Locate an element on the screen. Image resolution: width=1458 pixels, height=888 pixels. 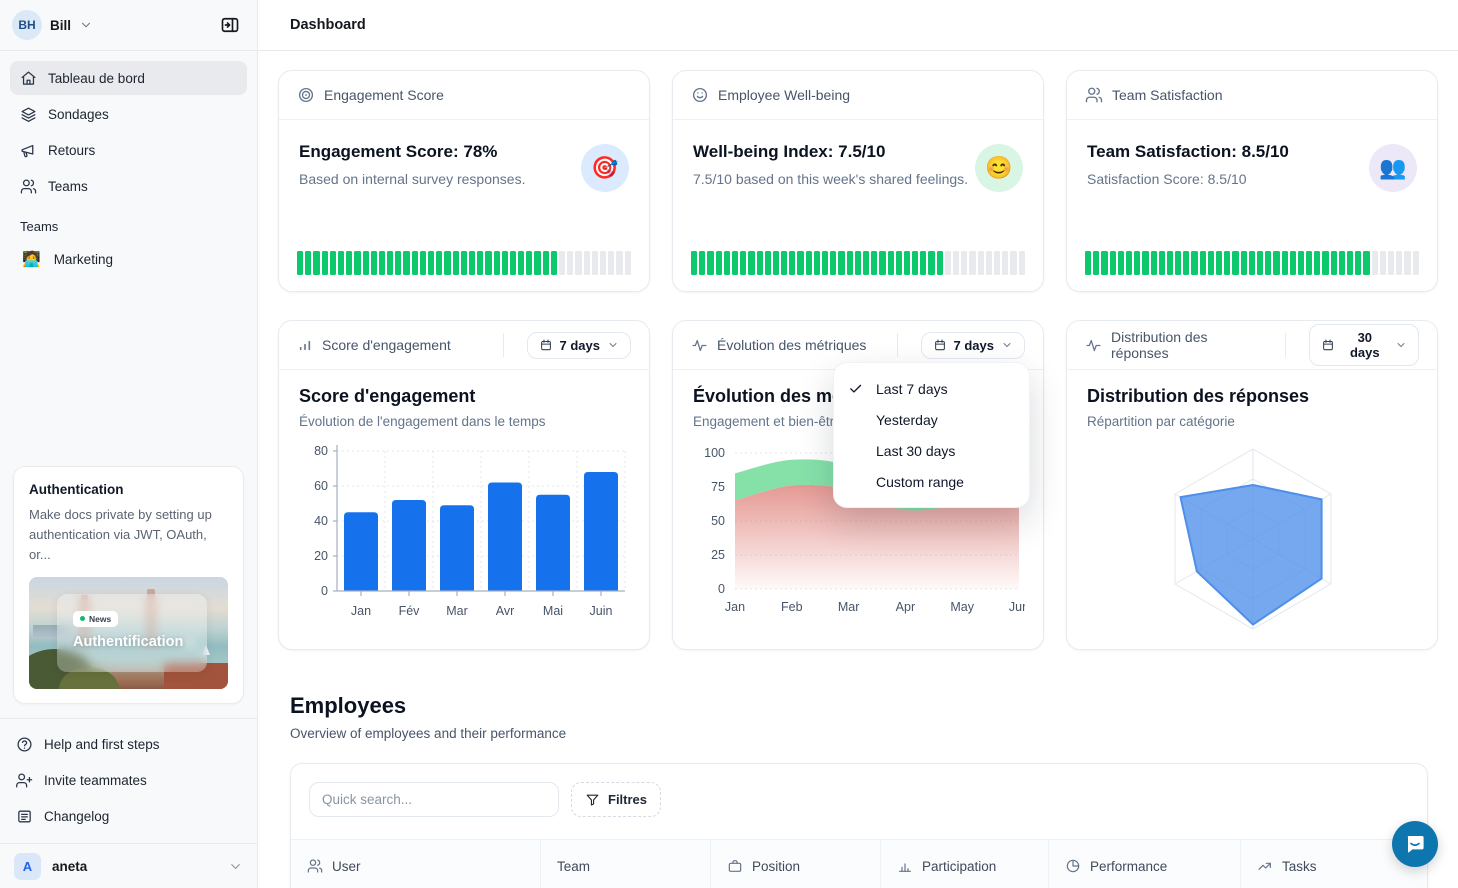
menu-item-yesterday: Yesterday is located at coordinates (907, 419).